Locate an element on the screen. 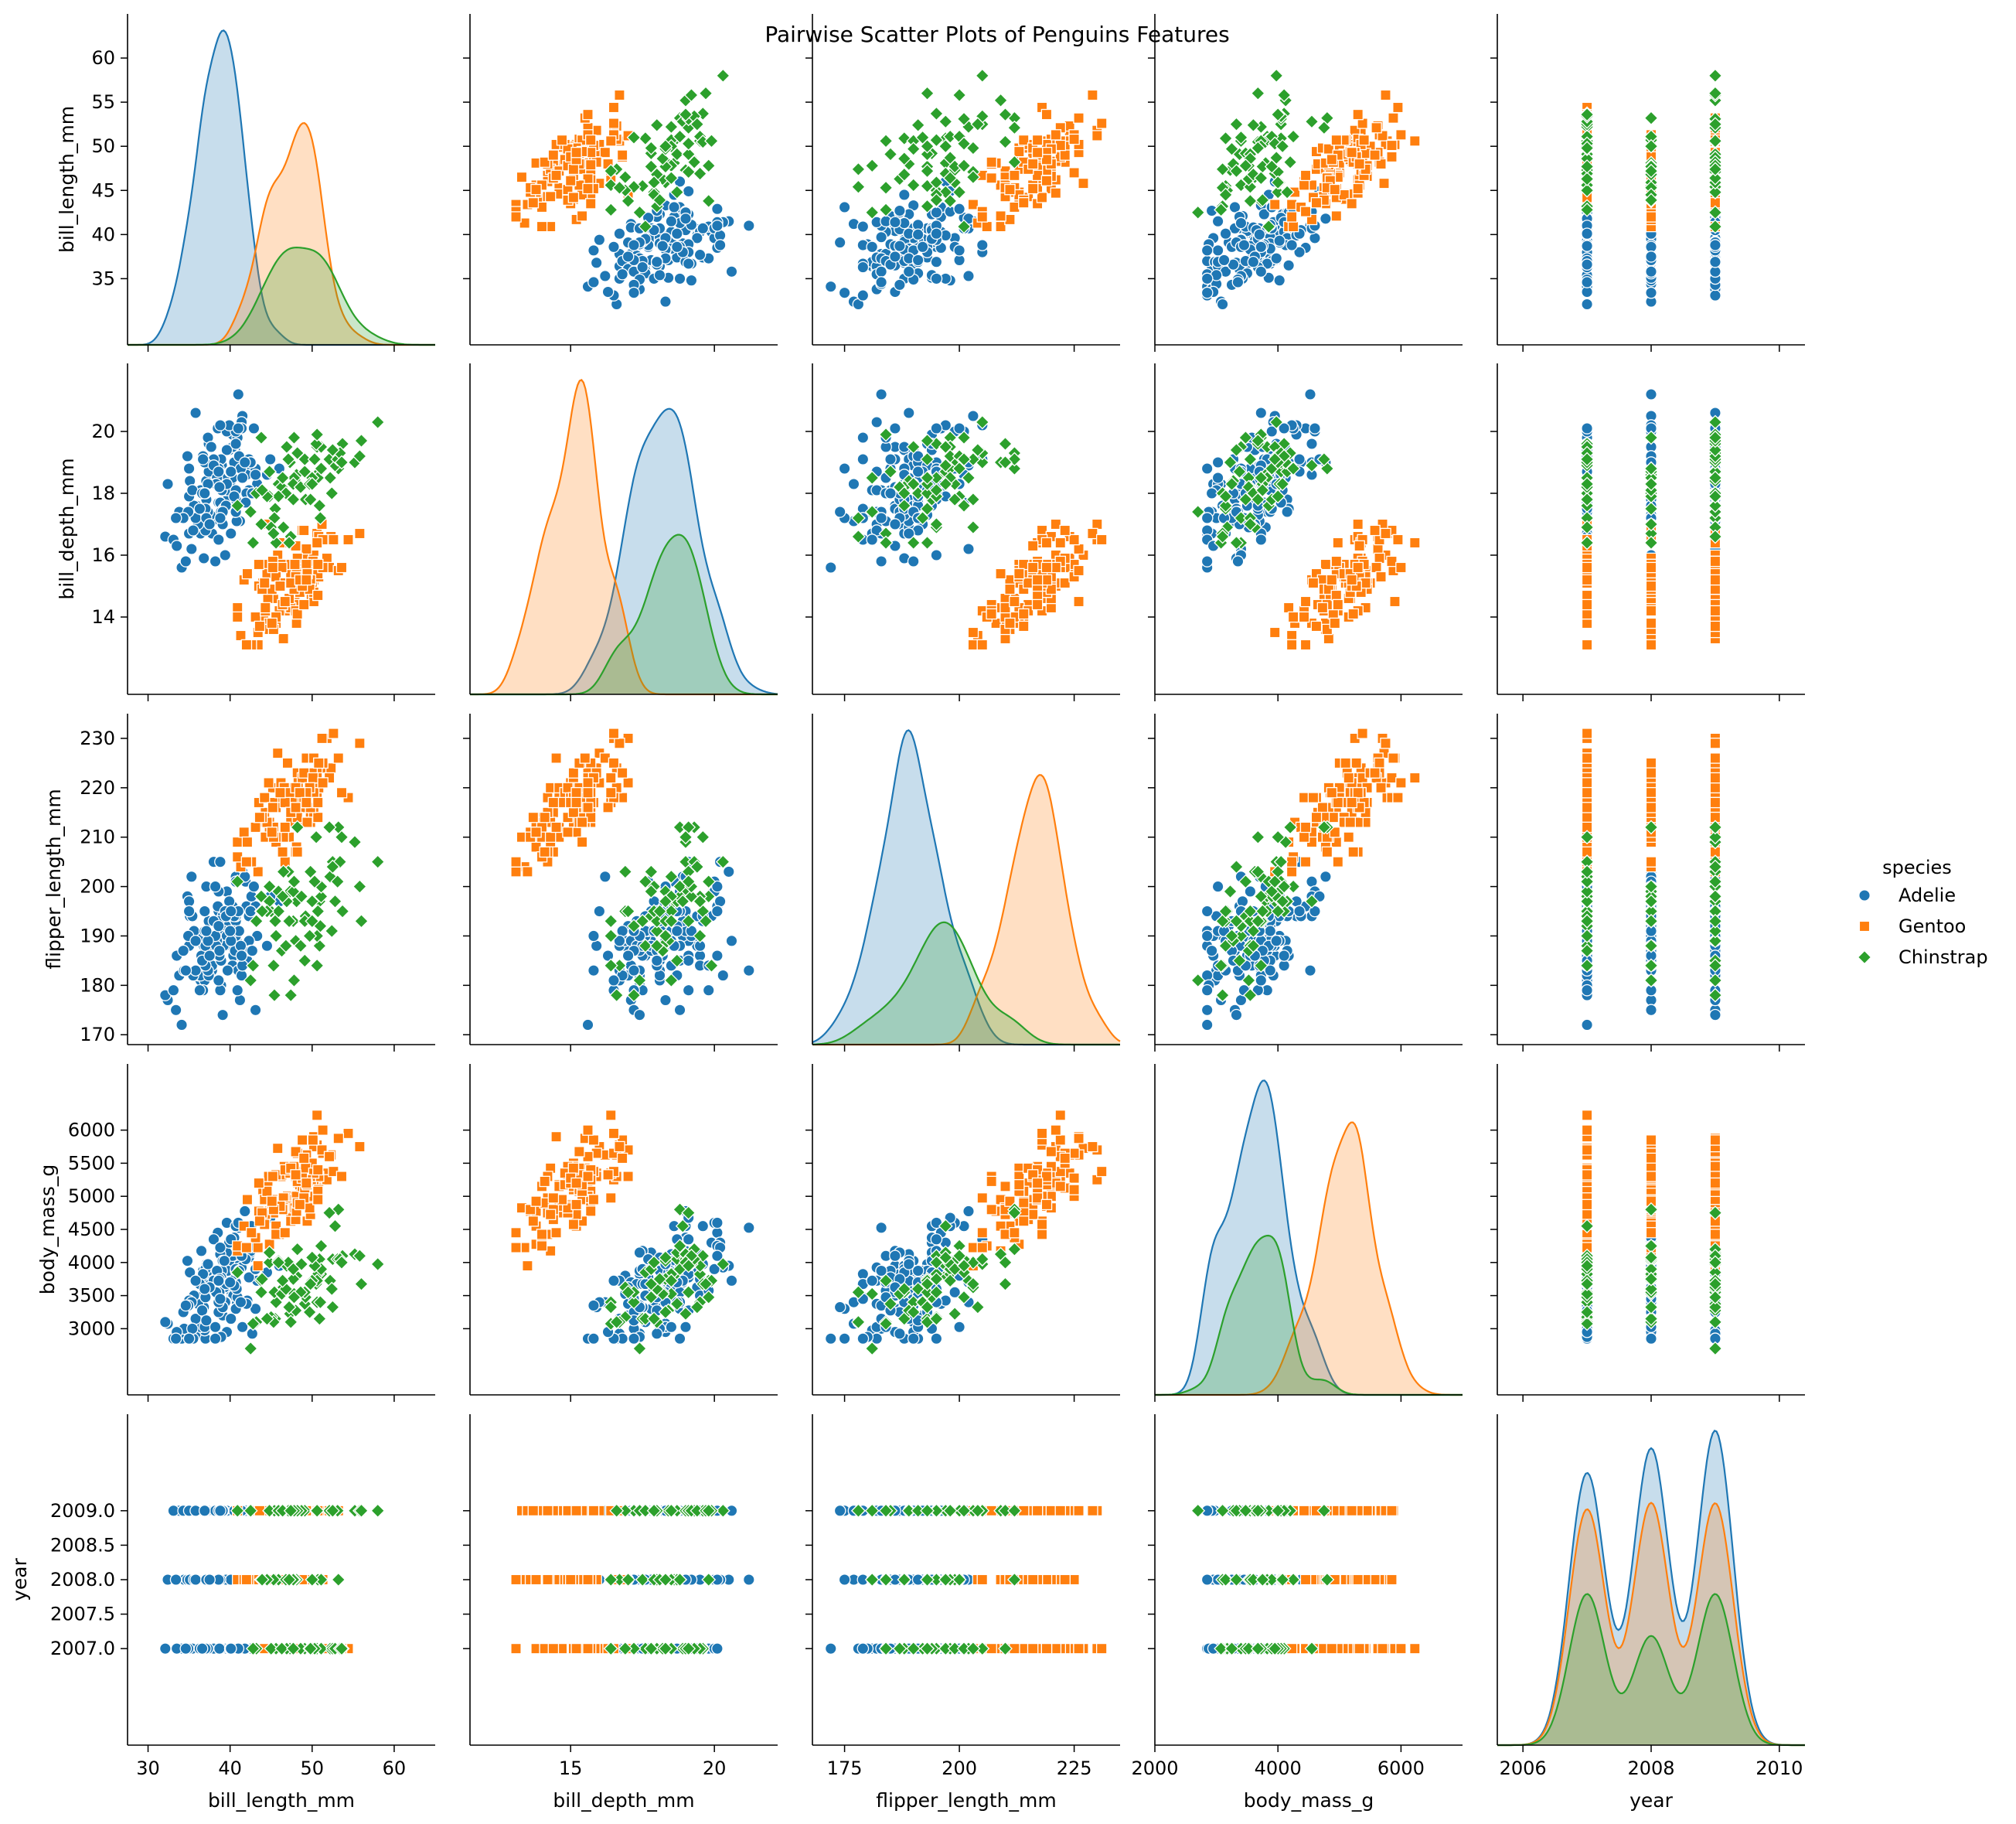 This screenshot has height=1824, width=2016. panel-flipper_length_mm-vs-body_mass_g is located at coordinates (1305, 883).